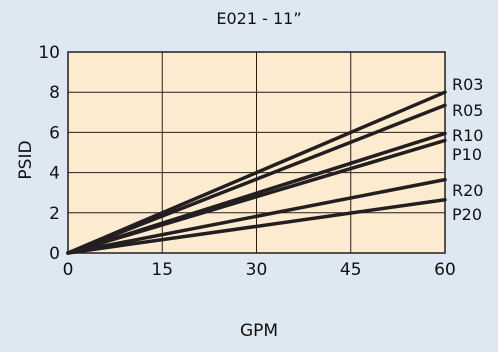 This screenshot has height=352, width=498. What do you see at coordinates (467, 110) in the screenshot?
I see `series-label-r05: R05` at bounding box center [467, 110].